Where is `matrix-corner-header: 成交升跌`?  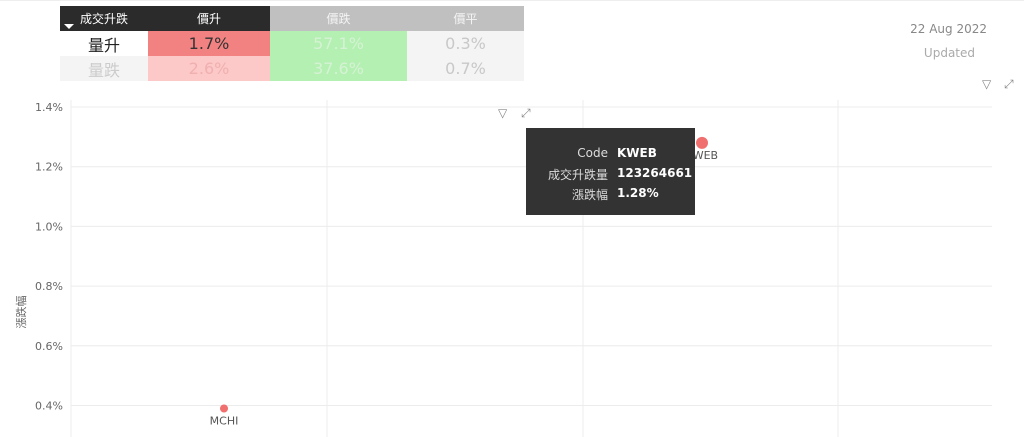 matrix-corner-header: 成交升跌 is located at coordinates (104, 18).